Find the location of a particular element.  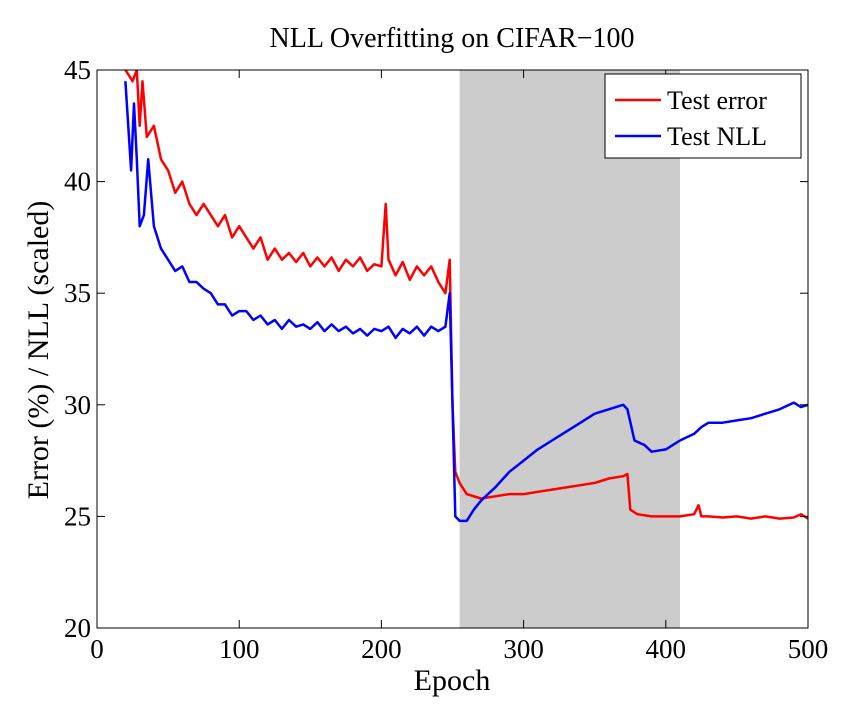

legend-label-test-error: Test error is located at coordinates (717, 100).